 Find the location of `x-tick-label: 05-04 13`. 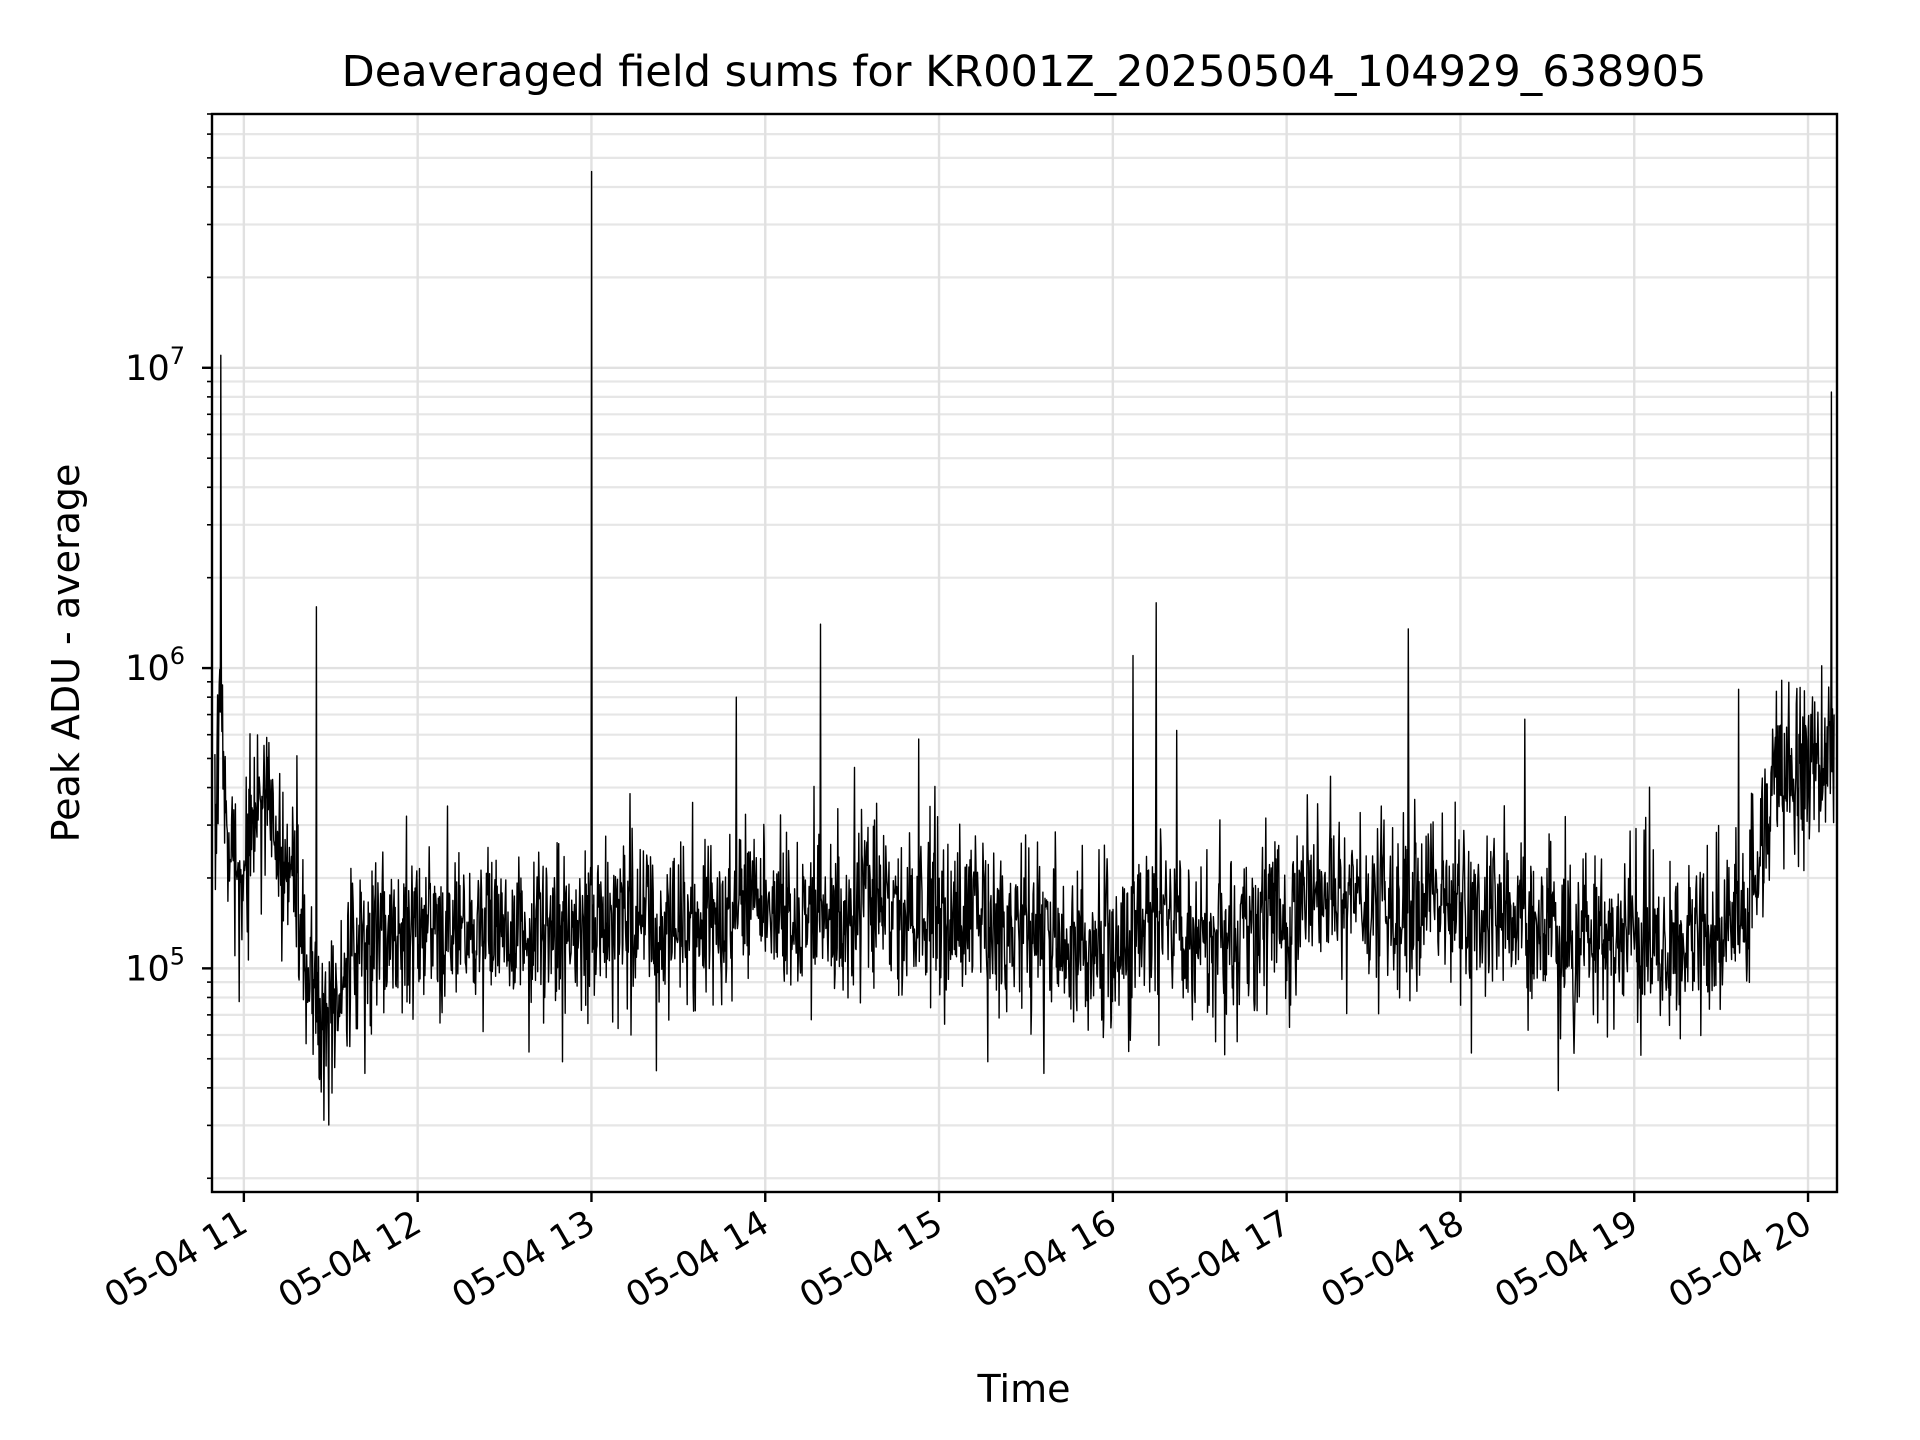

x-tick-label: 05-04 13 is located at coordinates (524, 1259).